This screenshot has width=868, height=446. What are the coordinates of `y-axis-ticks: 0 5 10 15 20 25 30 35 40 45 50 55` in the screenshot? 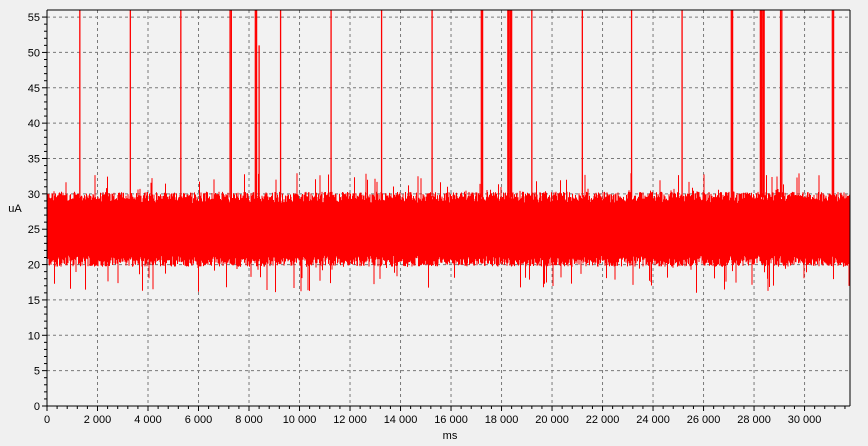 It's located at (37, 212).